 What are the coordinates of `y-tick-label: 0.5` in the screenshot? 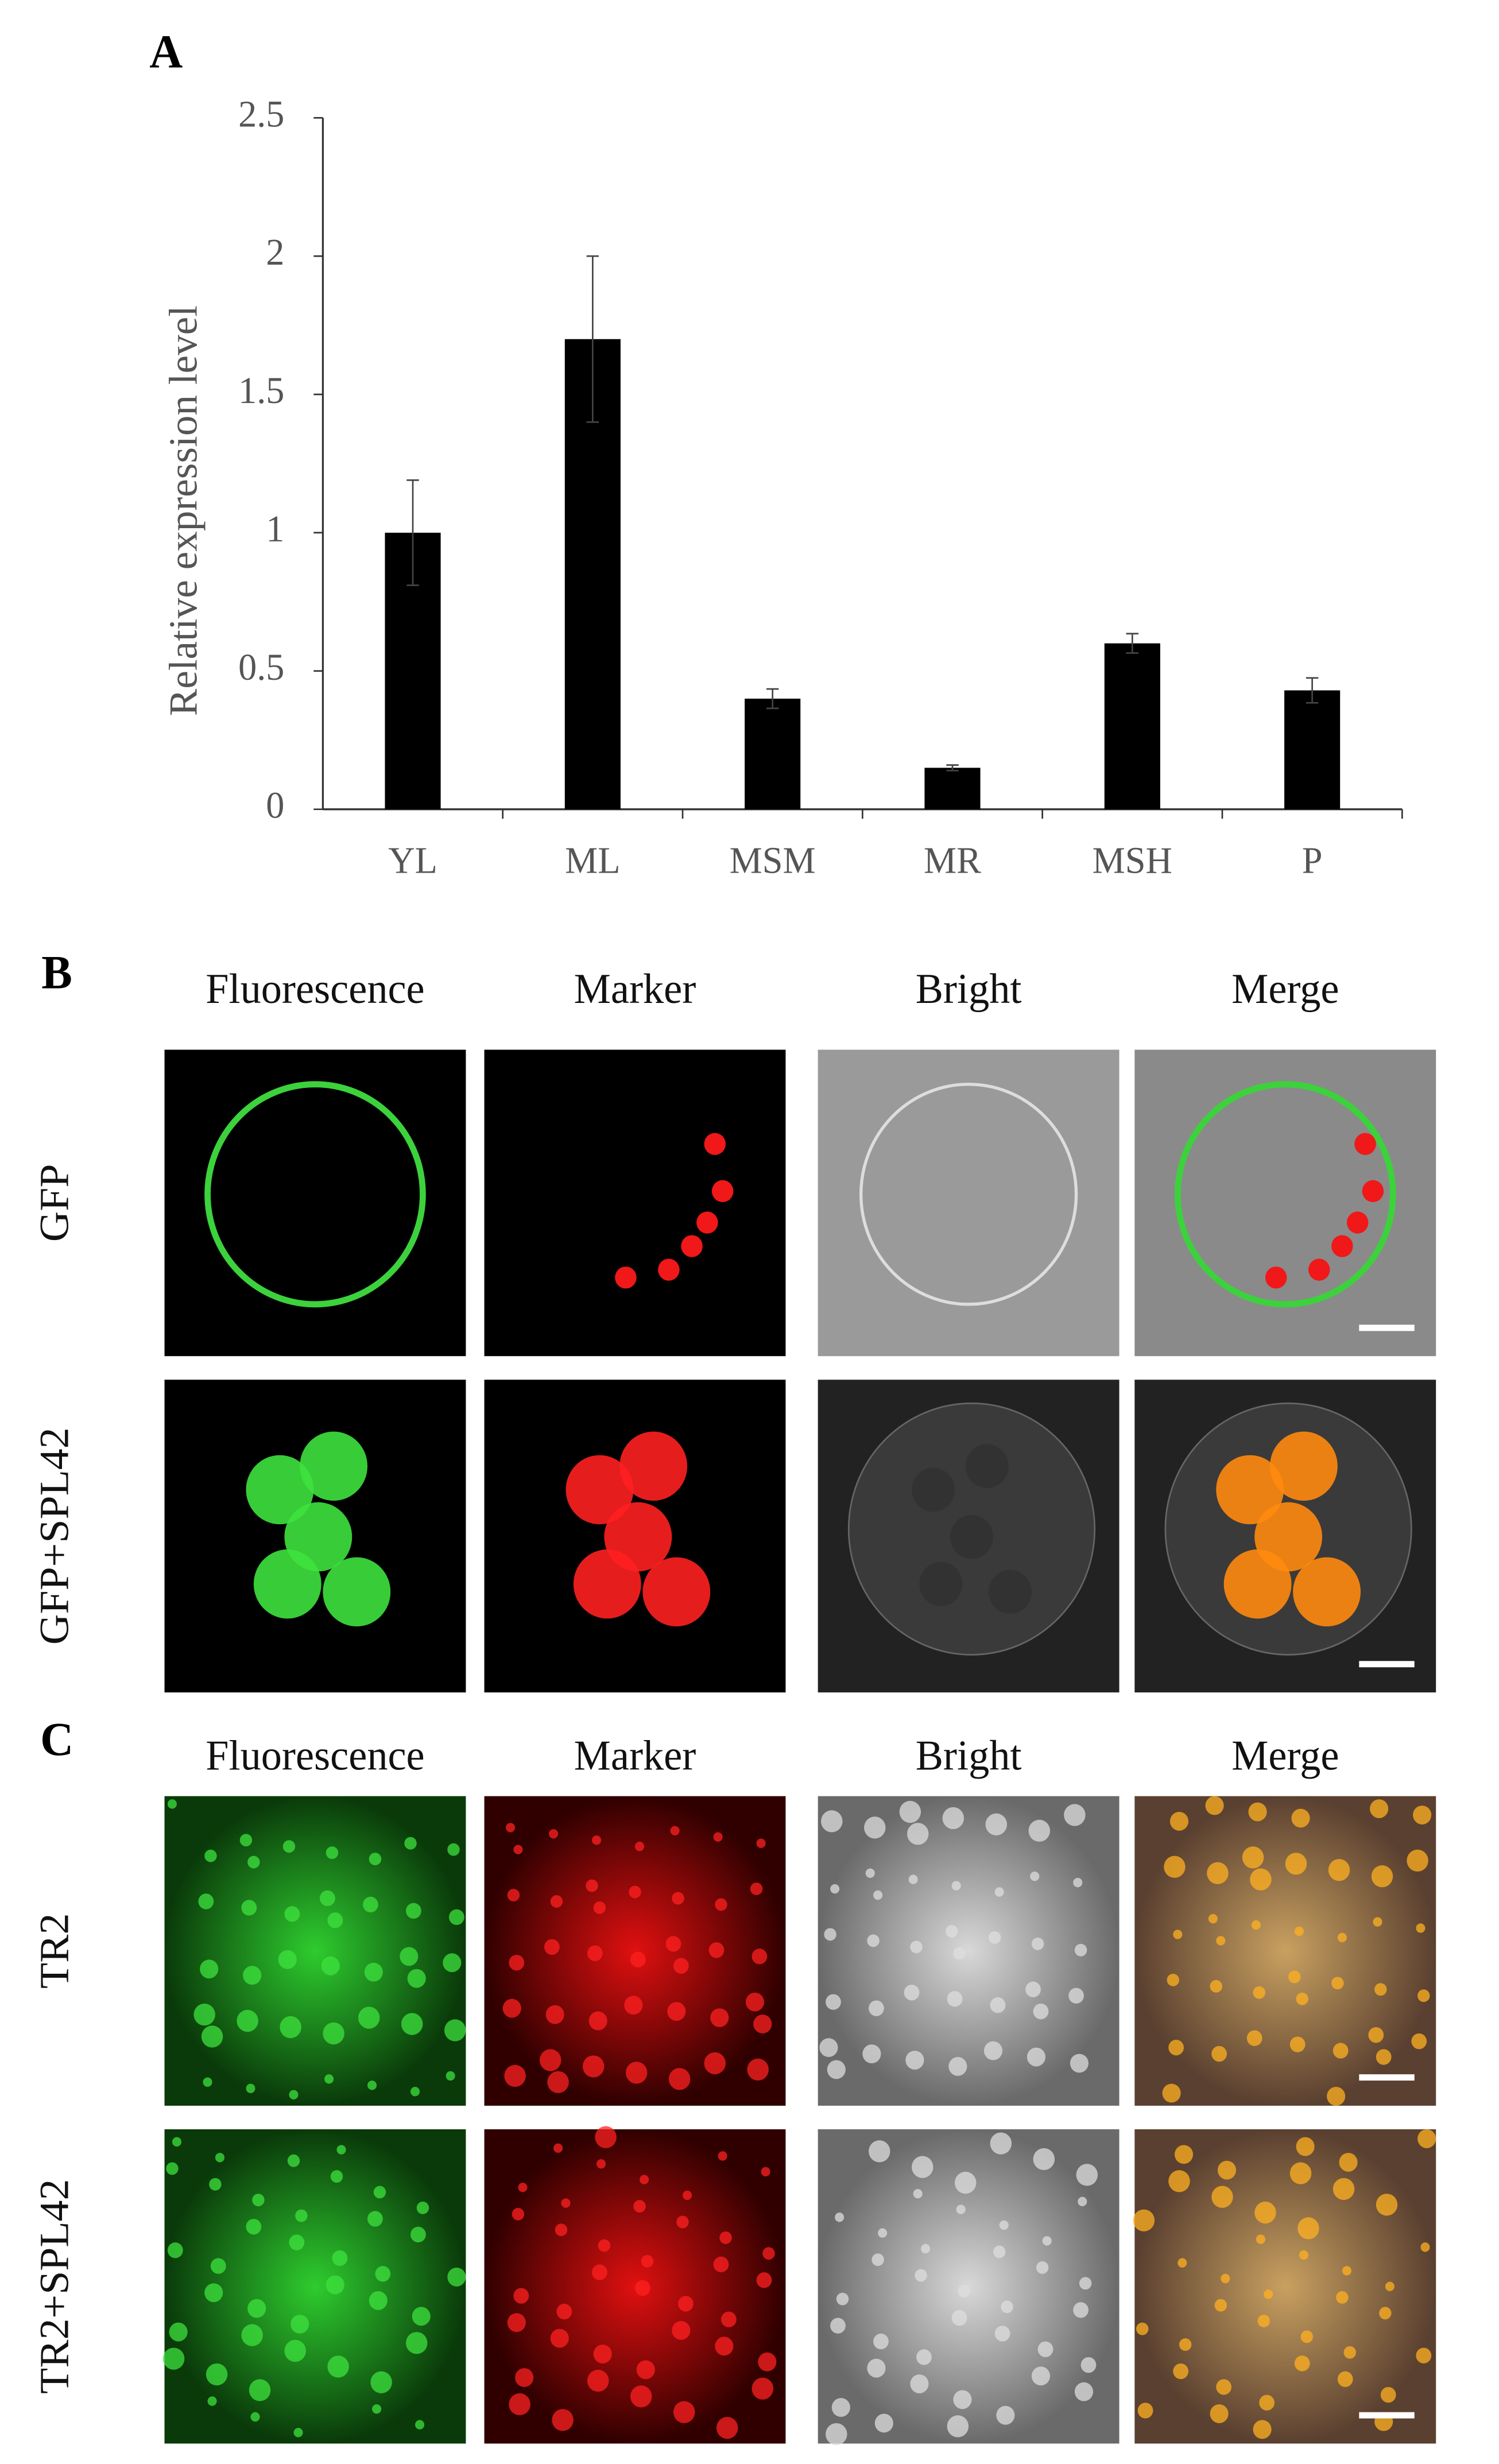 It's located at (261, 667).